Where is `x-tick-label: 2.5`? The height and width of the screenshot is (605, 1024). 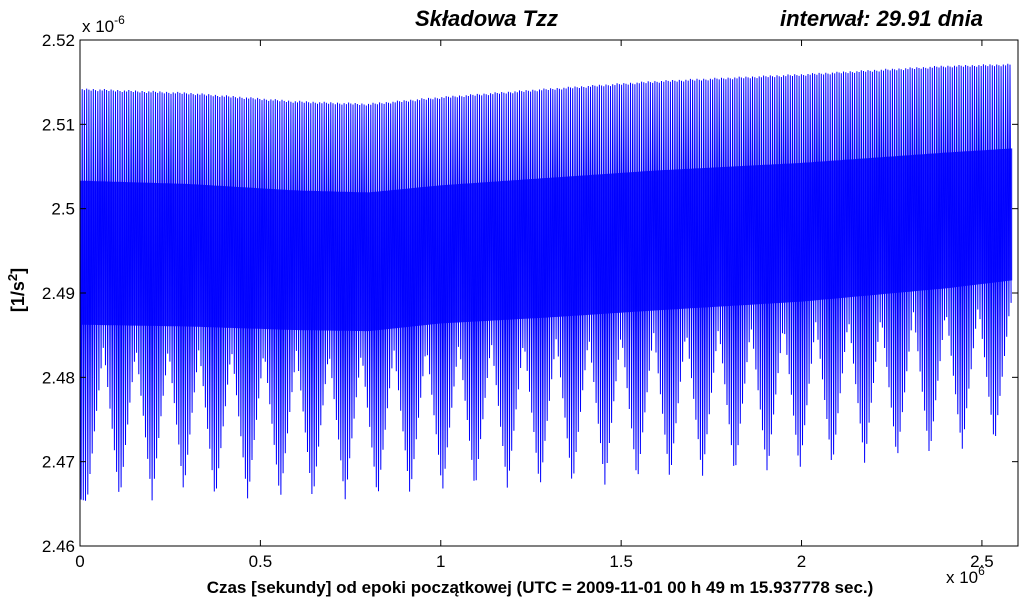 x-tick-label: 2.5 is located at coordinates (982, 561).